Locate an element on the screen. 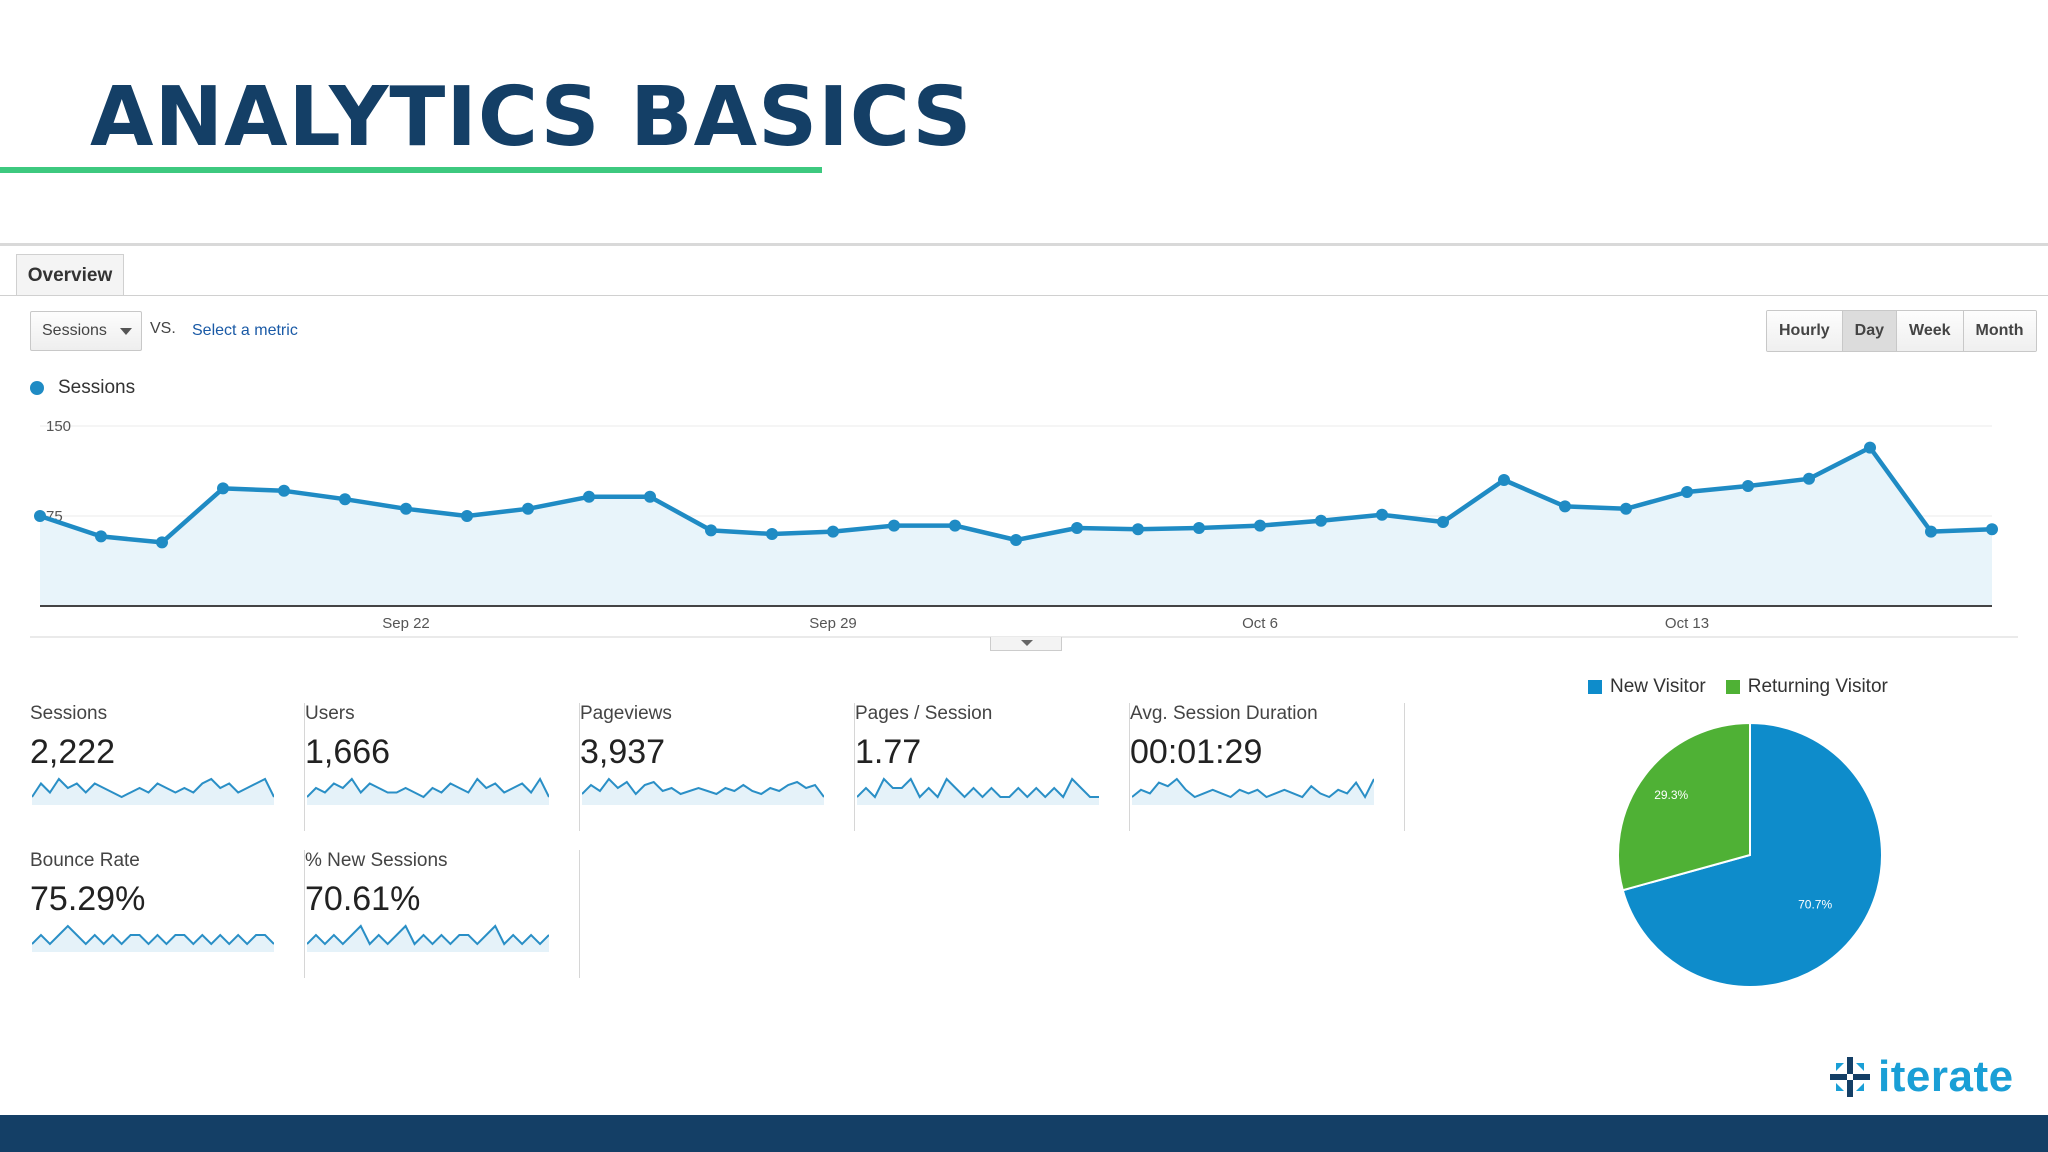  pie-legend: New Visitor Returning Visitor is located at coordinates (1748, 687).